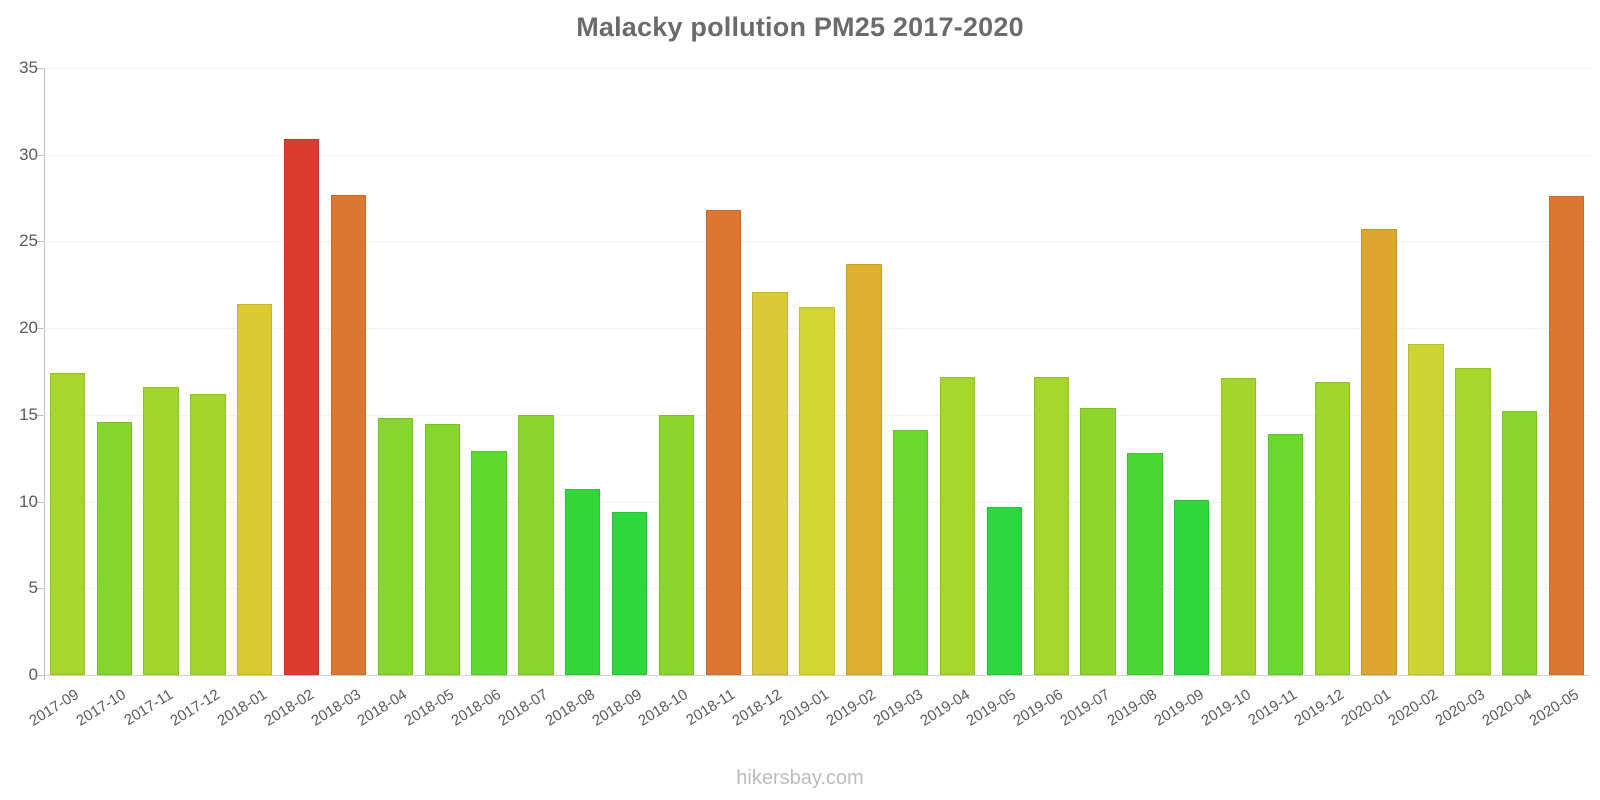  Describe the element at coordinates (28, 501) in the screenshot. I see `y-axis-tick-label: 10` at that location.